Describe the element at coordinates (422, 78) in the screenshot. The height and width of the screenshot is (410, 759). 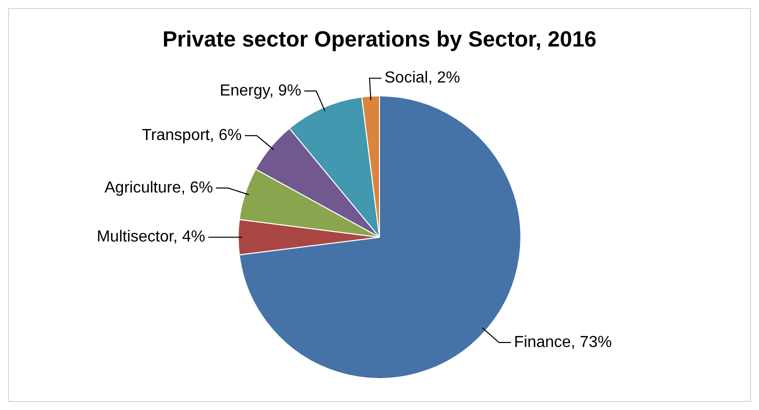
I see `slice-label: Social, 2%` at that location.